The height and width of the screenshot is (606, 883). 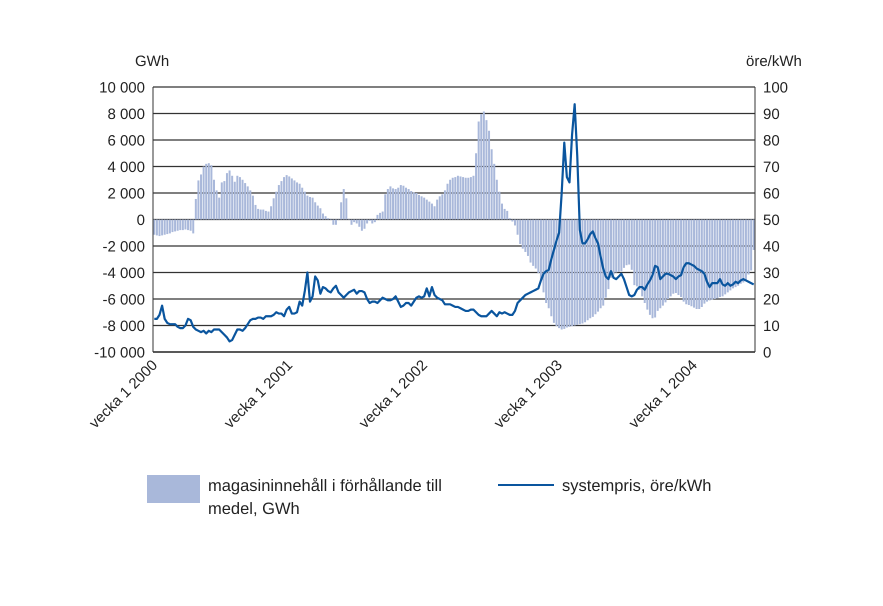 What do you see at coordinates (126, 193) in the screenshot?
I see `y-tick-label: 2 000` at bounding box center [126, 193].